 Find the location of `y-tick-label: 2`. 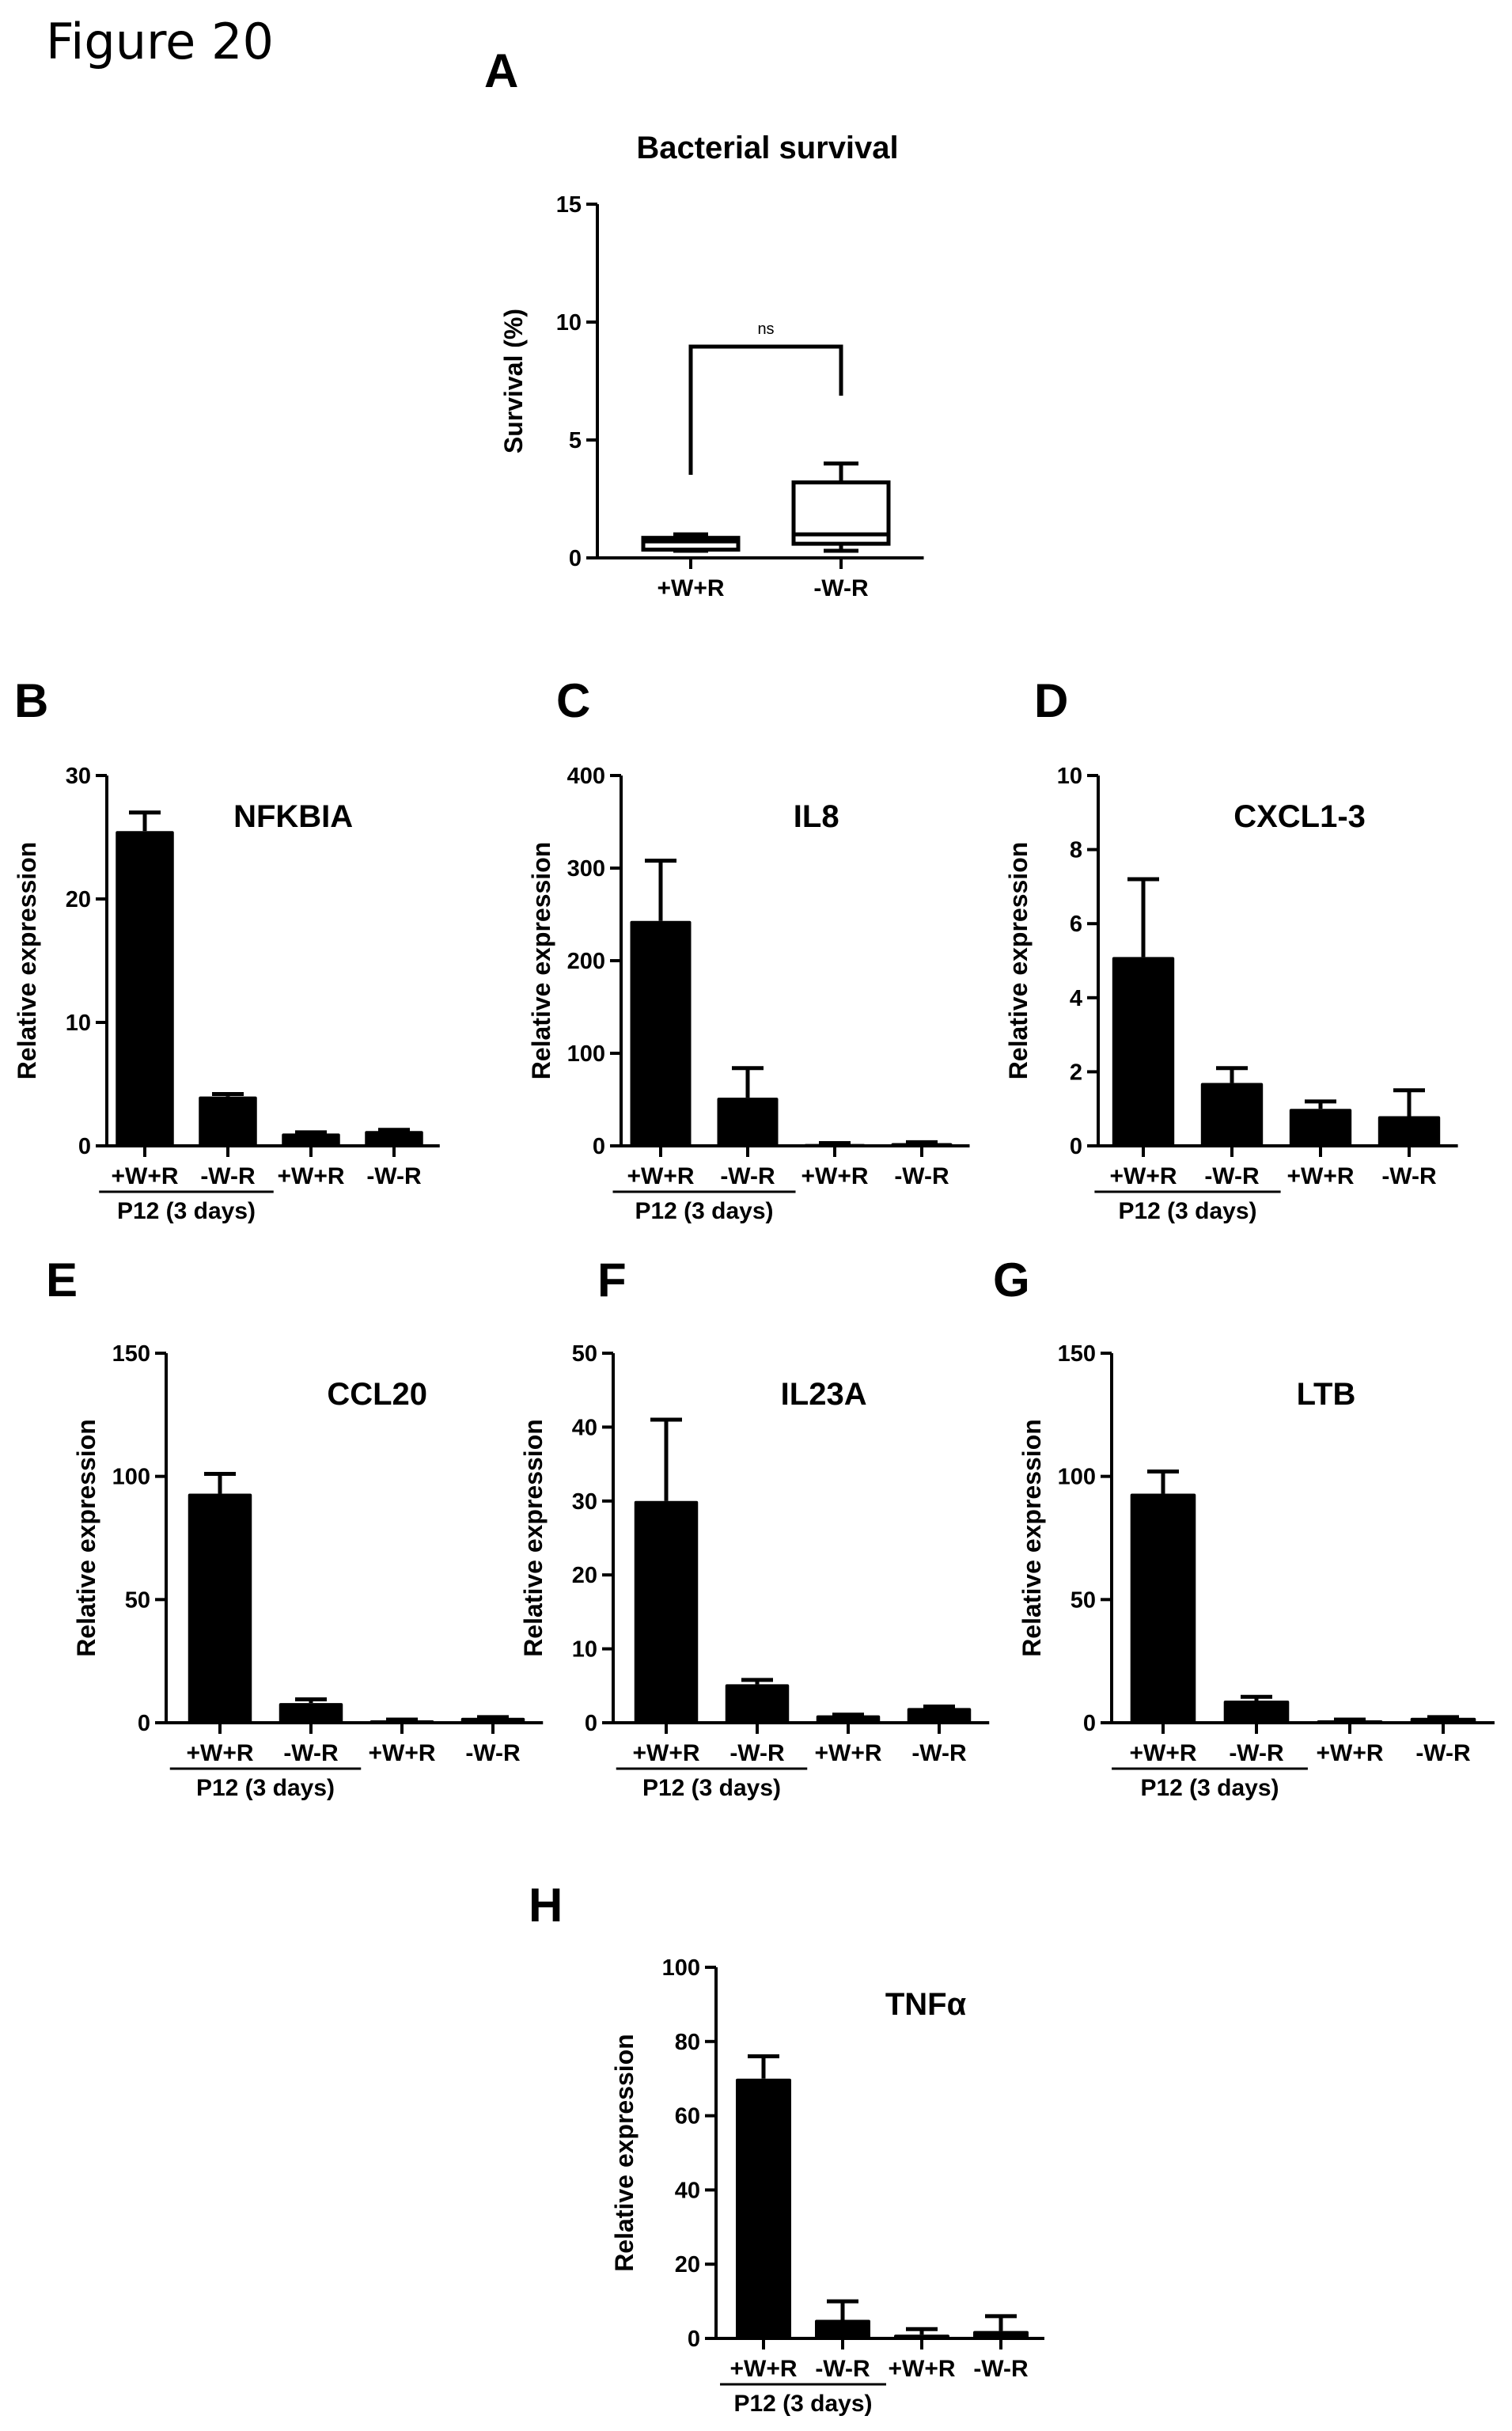

y-tick-label: 2 is located at coordinates (1076, 1072).